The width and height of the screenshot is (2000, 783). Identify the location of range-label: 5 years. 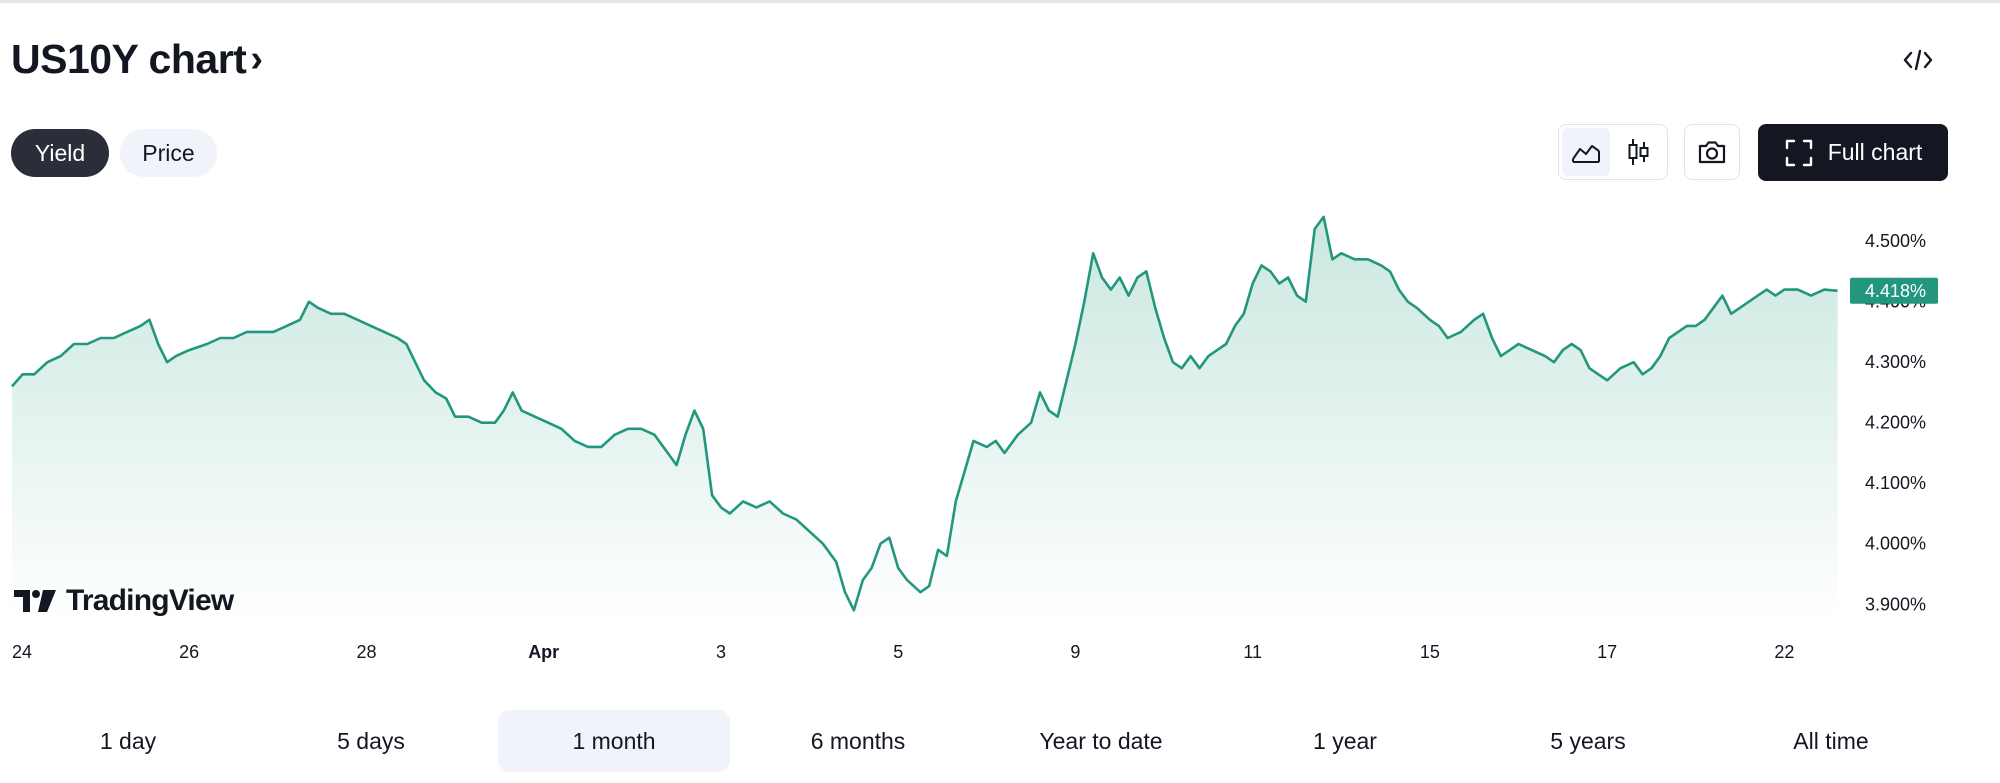
(1588, 740).